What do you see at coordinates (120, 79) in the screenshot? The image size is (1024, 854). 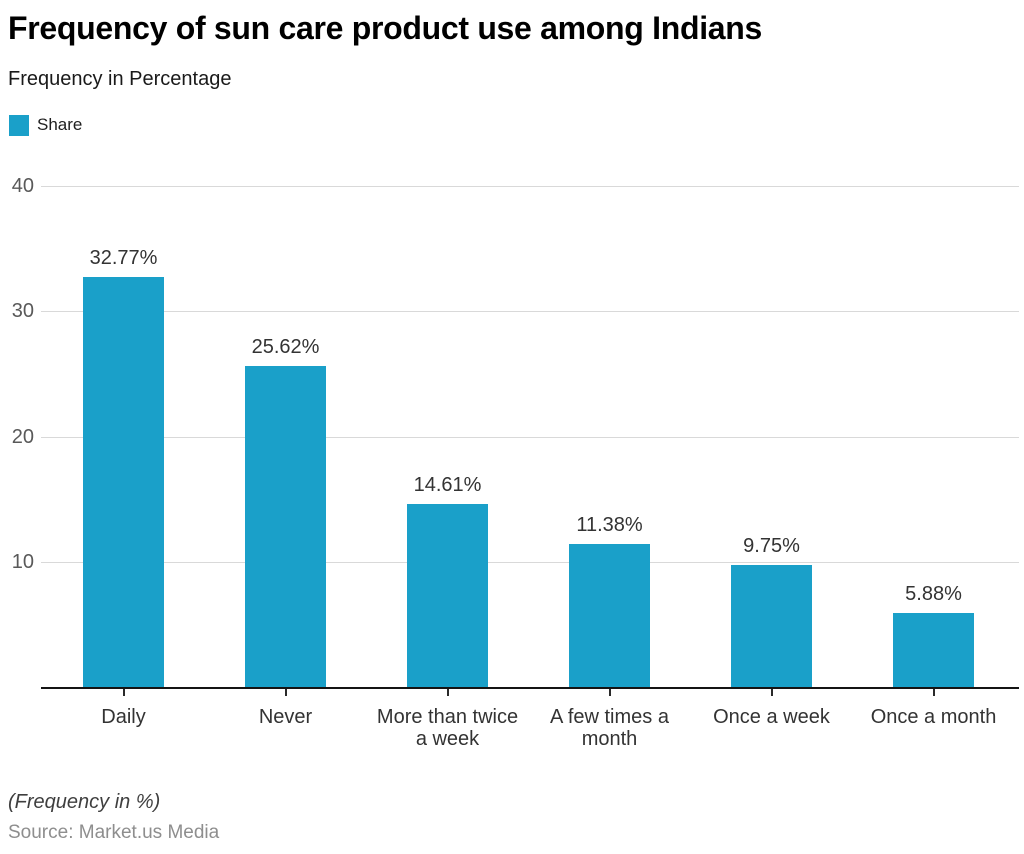 I see `chart-subtitle: Frequency in Percentage` at bounding box center [120, 79].